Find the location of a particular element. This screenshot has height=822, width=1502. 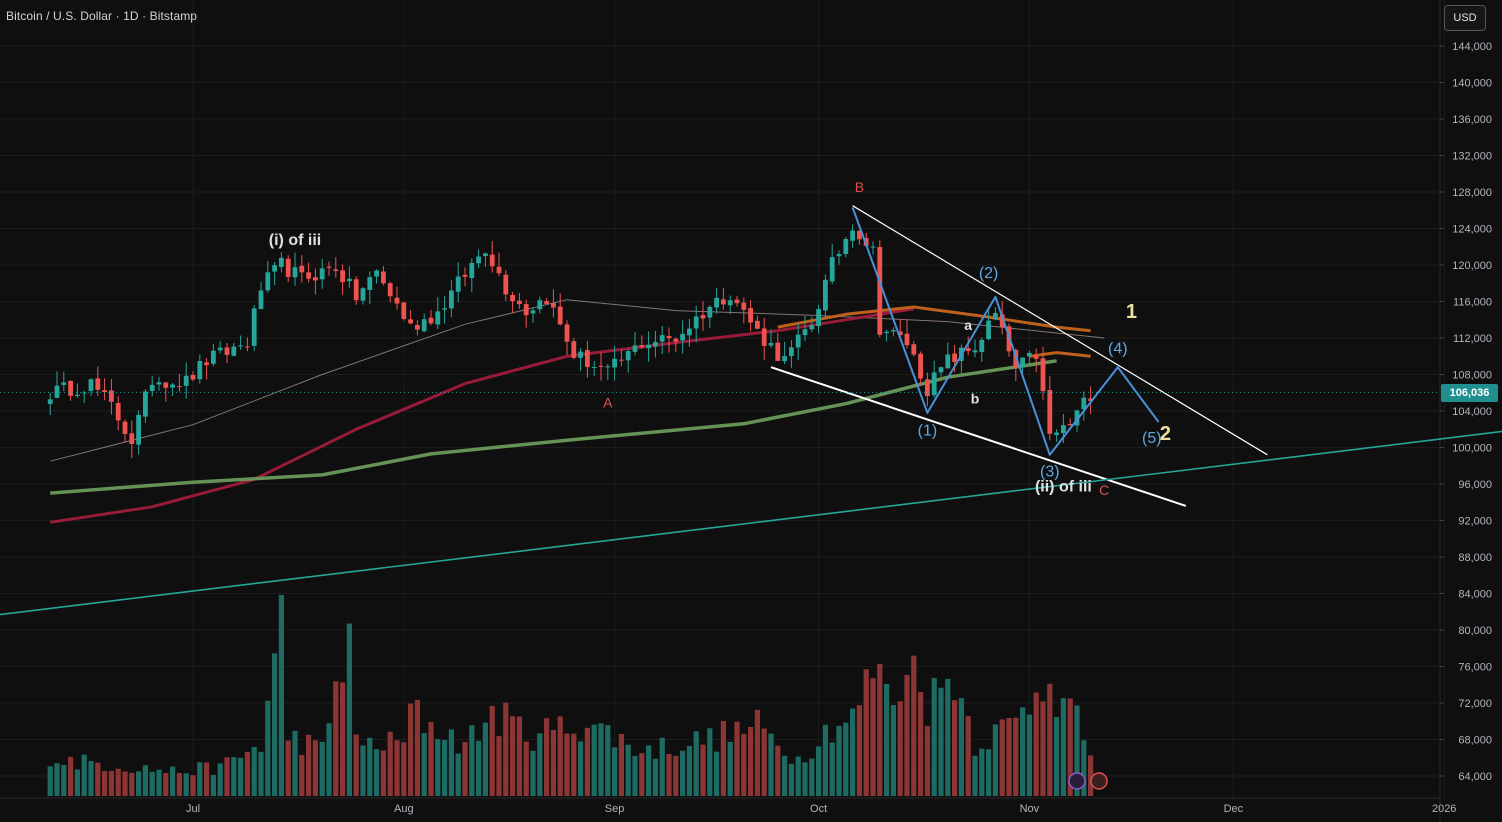

currency-button: USD is located at coordinates (1465, 18).